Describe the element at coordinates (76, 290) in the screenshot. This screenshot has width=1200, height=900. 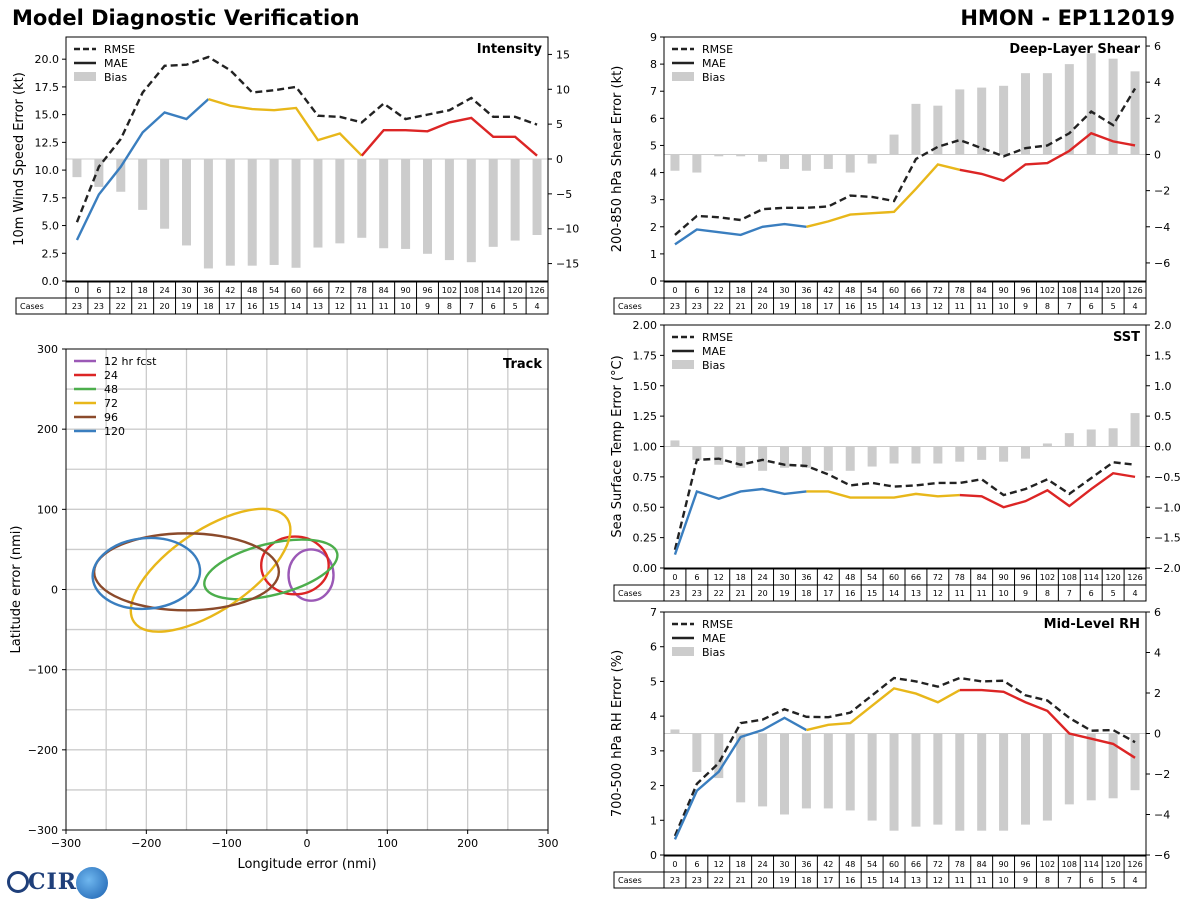
I see `lead-time-label: 0` at that location.